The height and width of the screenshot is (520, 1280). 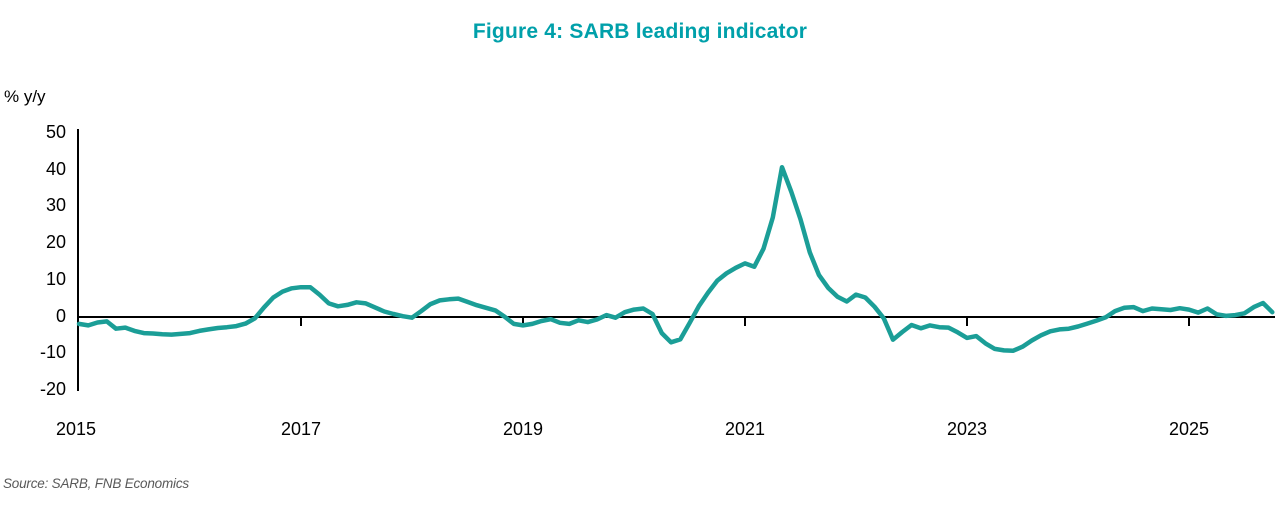 What do you see at coordinates (96, 483) in the screenshot?
I see `source-note: Source: SARB, FNB Economics` at bounding box center [96, 483].